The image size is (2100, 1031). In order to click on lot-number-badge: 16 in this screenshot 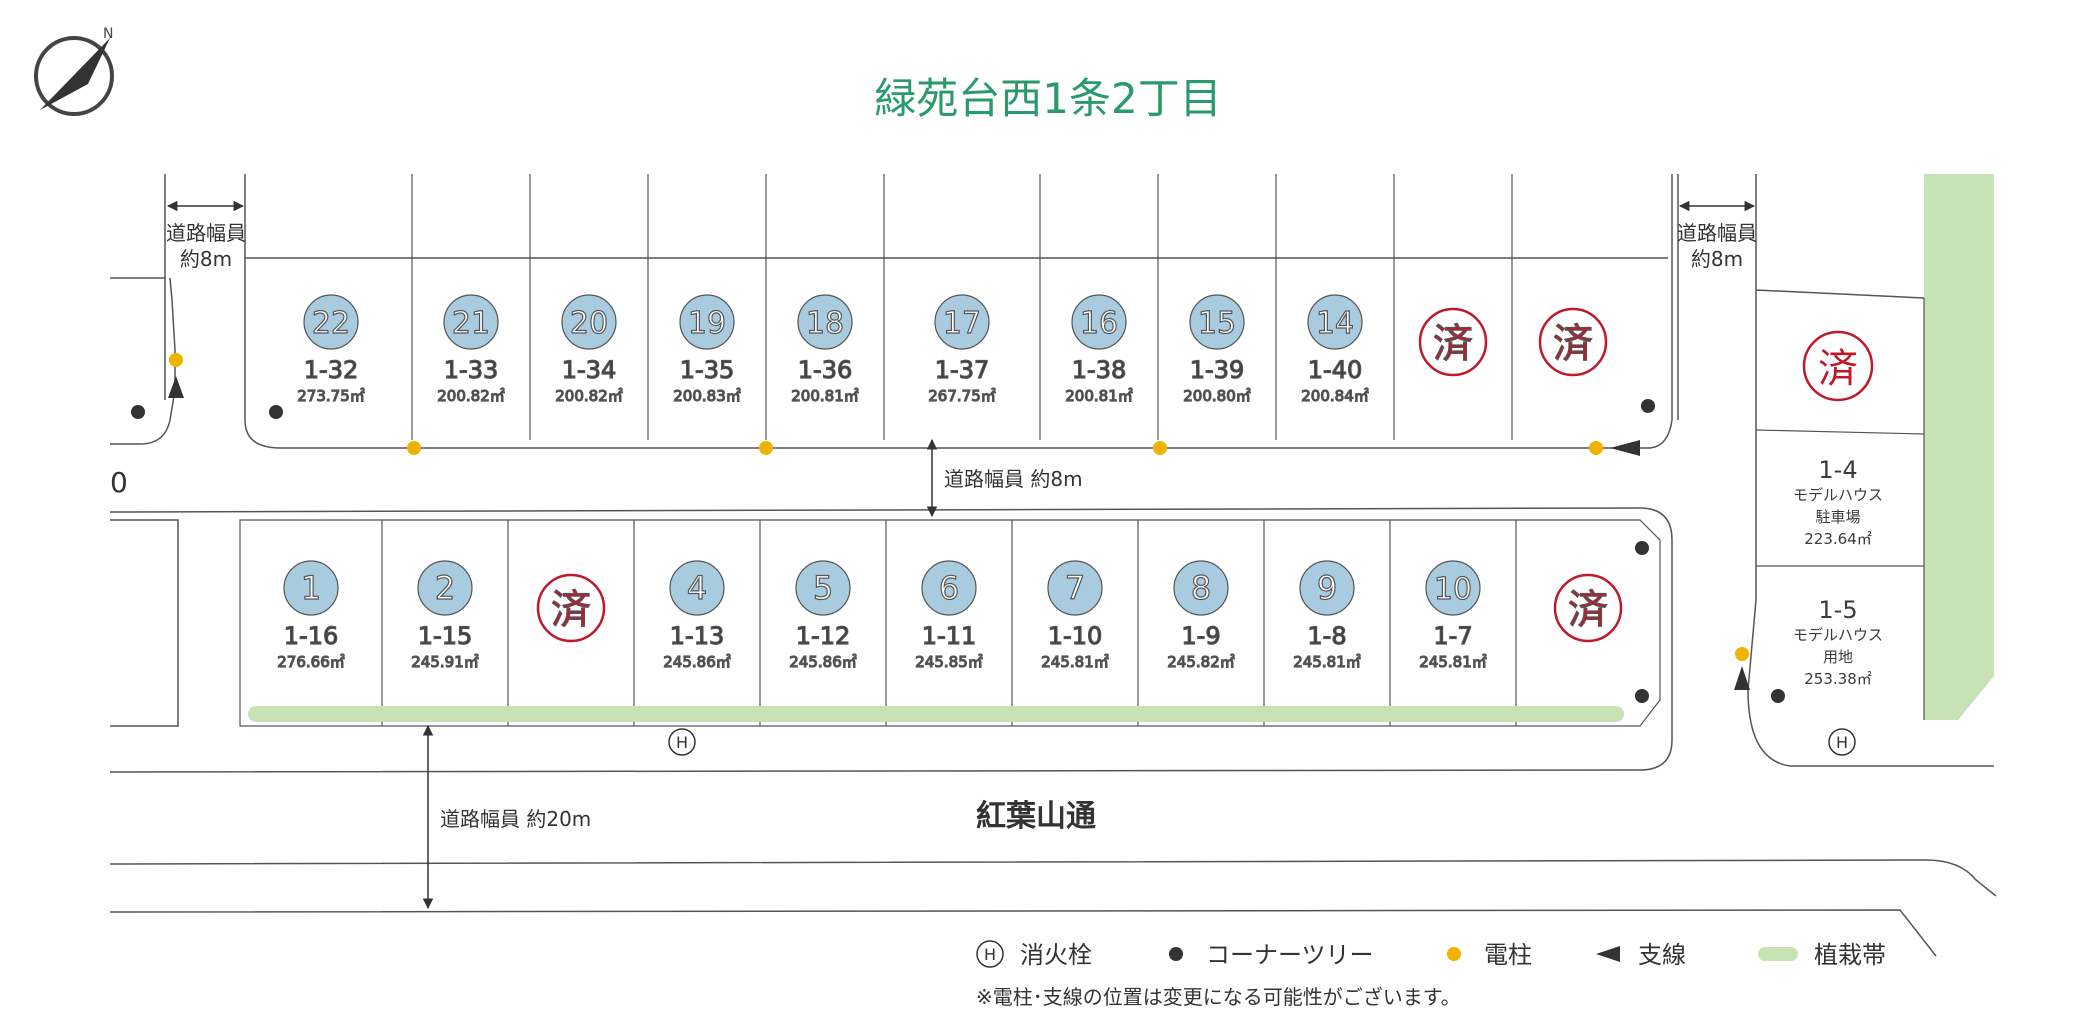, I will do `click(1099, 322)`.